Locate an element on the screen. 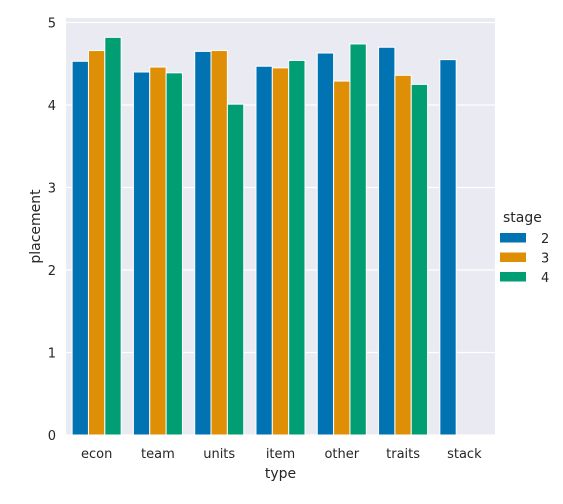  y-tick-label: 3 is located at coordinates (52, 189).